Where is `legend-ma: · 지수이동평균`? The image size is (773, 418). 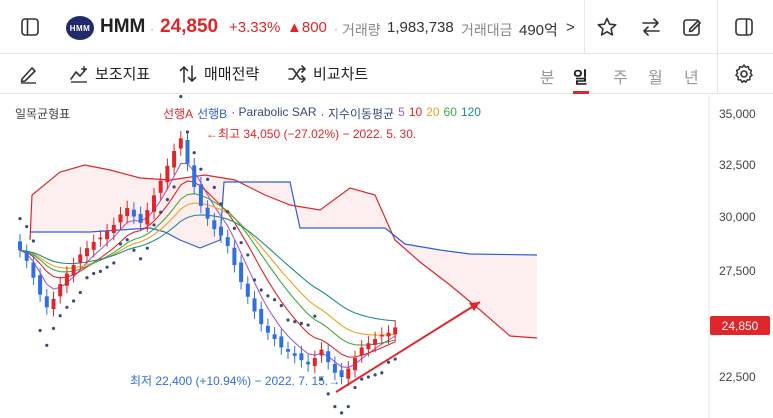
legend-ma: · 지수이동평균 is located at coordinates (357, 114).